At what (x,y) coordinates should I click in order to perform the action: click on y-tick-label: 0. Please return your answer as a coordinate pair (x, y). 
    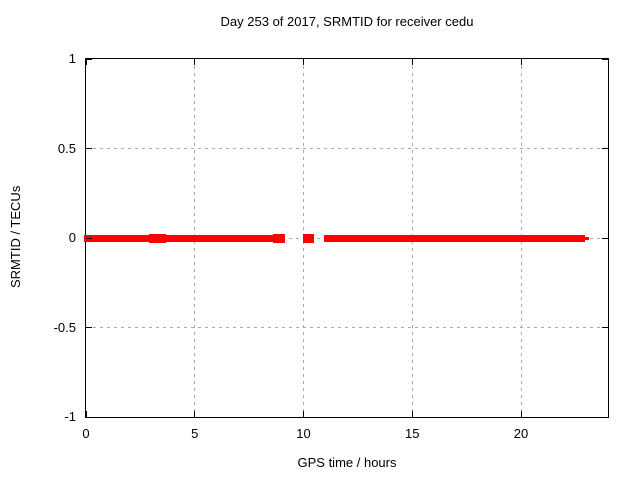
    Looking at the image, I should click on (72, 237).